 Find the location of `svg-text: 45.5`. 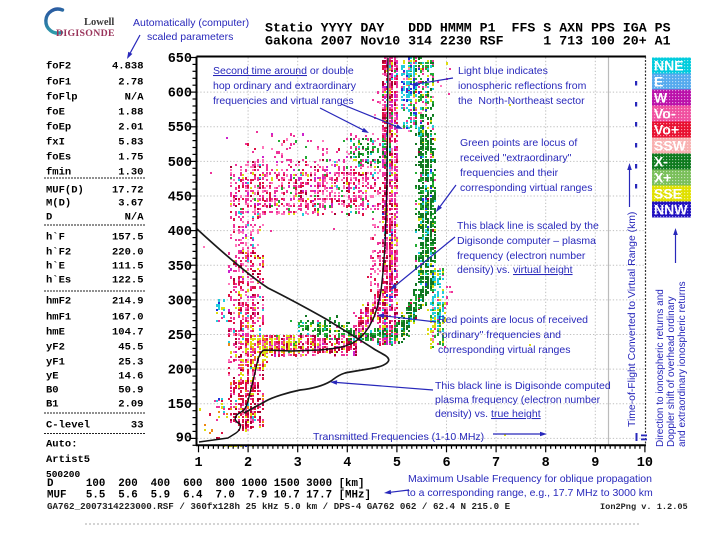

svg-text: 45.5 is located at coordinates (130, 348).